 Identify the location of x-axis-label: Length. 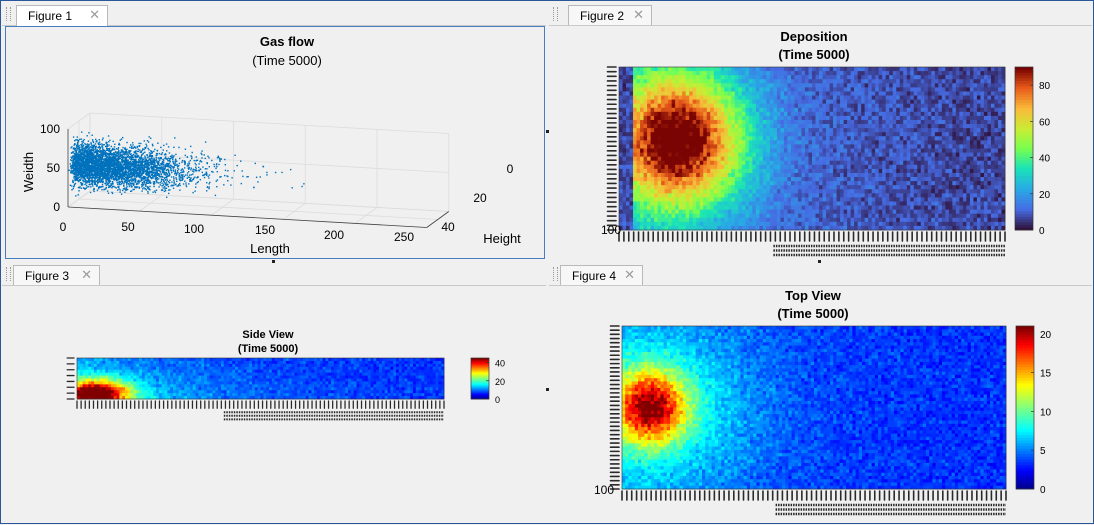
(270, 248).